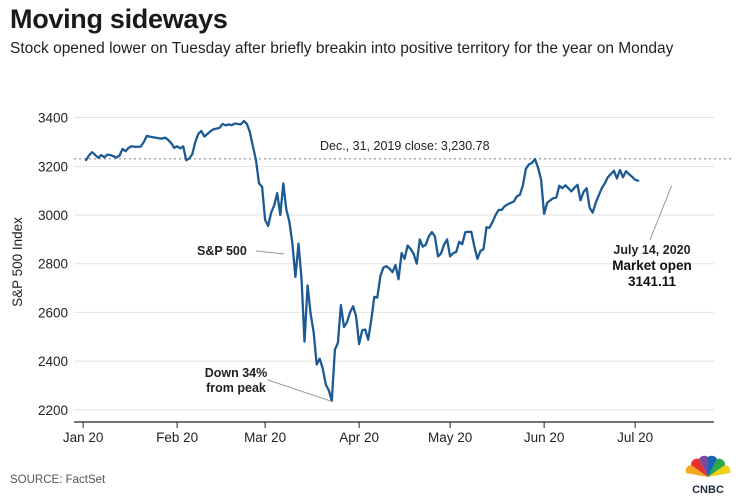  I want to click on y-tick-label: 2600, so click(53, 312).